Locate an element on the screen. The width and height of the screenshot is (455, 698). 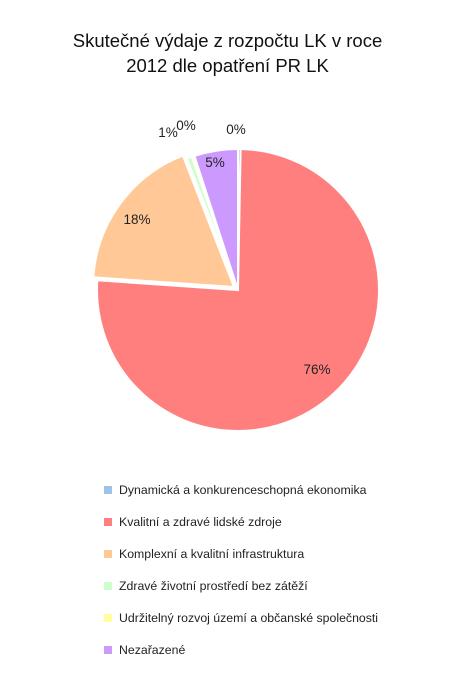
legend-item-nezarazene: Nezařazené is located at coordinates (274, 650).